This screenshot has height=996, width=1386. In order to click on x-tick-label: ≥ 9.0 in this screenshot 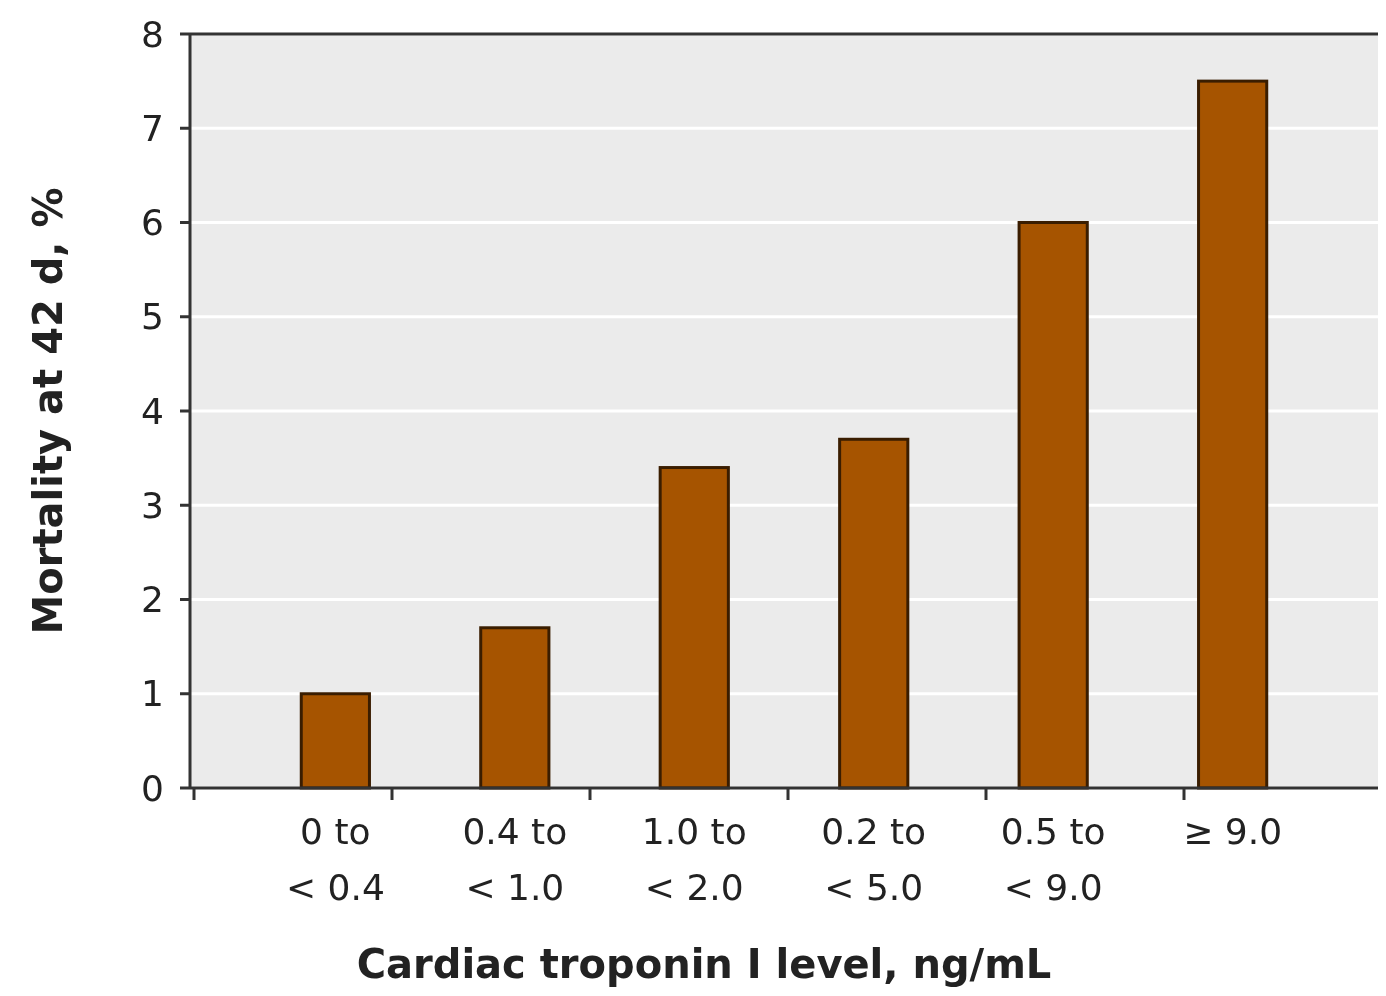, I will do `click(1233, 831)`.